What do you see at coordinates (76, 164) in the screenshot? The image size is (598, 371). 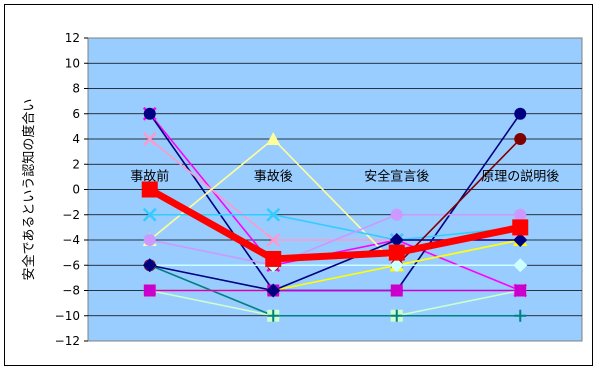 I see `y-tick-label: 2` at bounding box center [76, 164].